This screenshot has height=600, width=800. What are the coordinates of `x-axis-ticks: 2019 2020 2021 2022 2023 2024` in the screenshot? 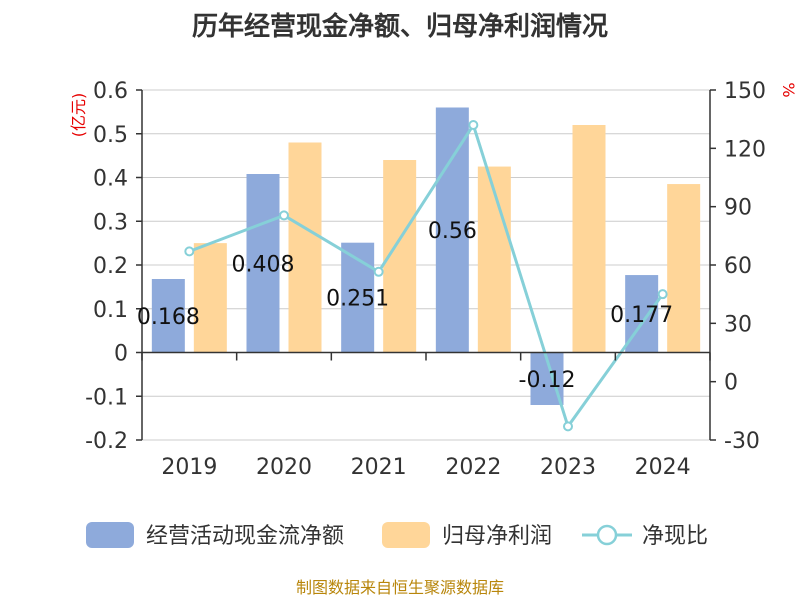 It's located at (425, 467).